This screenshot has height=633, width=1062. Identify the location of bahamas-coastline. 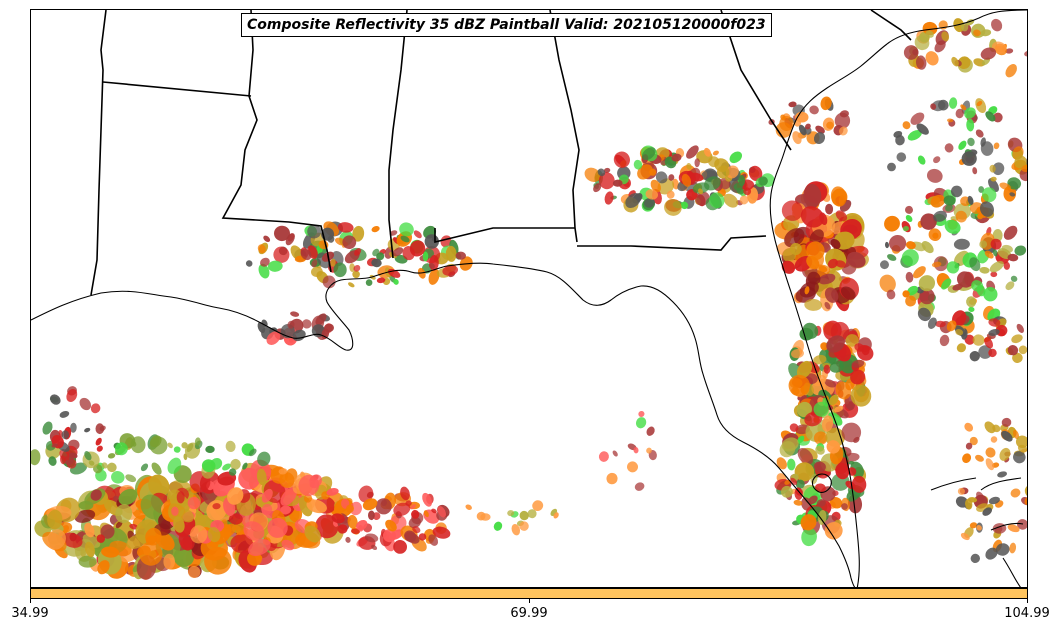
(977, 532).